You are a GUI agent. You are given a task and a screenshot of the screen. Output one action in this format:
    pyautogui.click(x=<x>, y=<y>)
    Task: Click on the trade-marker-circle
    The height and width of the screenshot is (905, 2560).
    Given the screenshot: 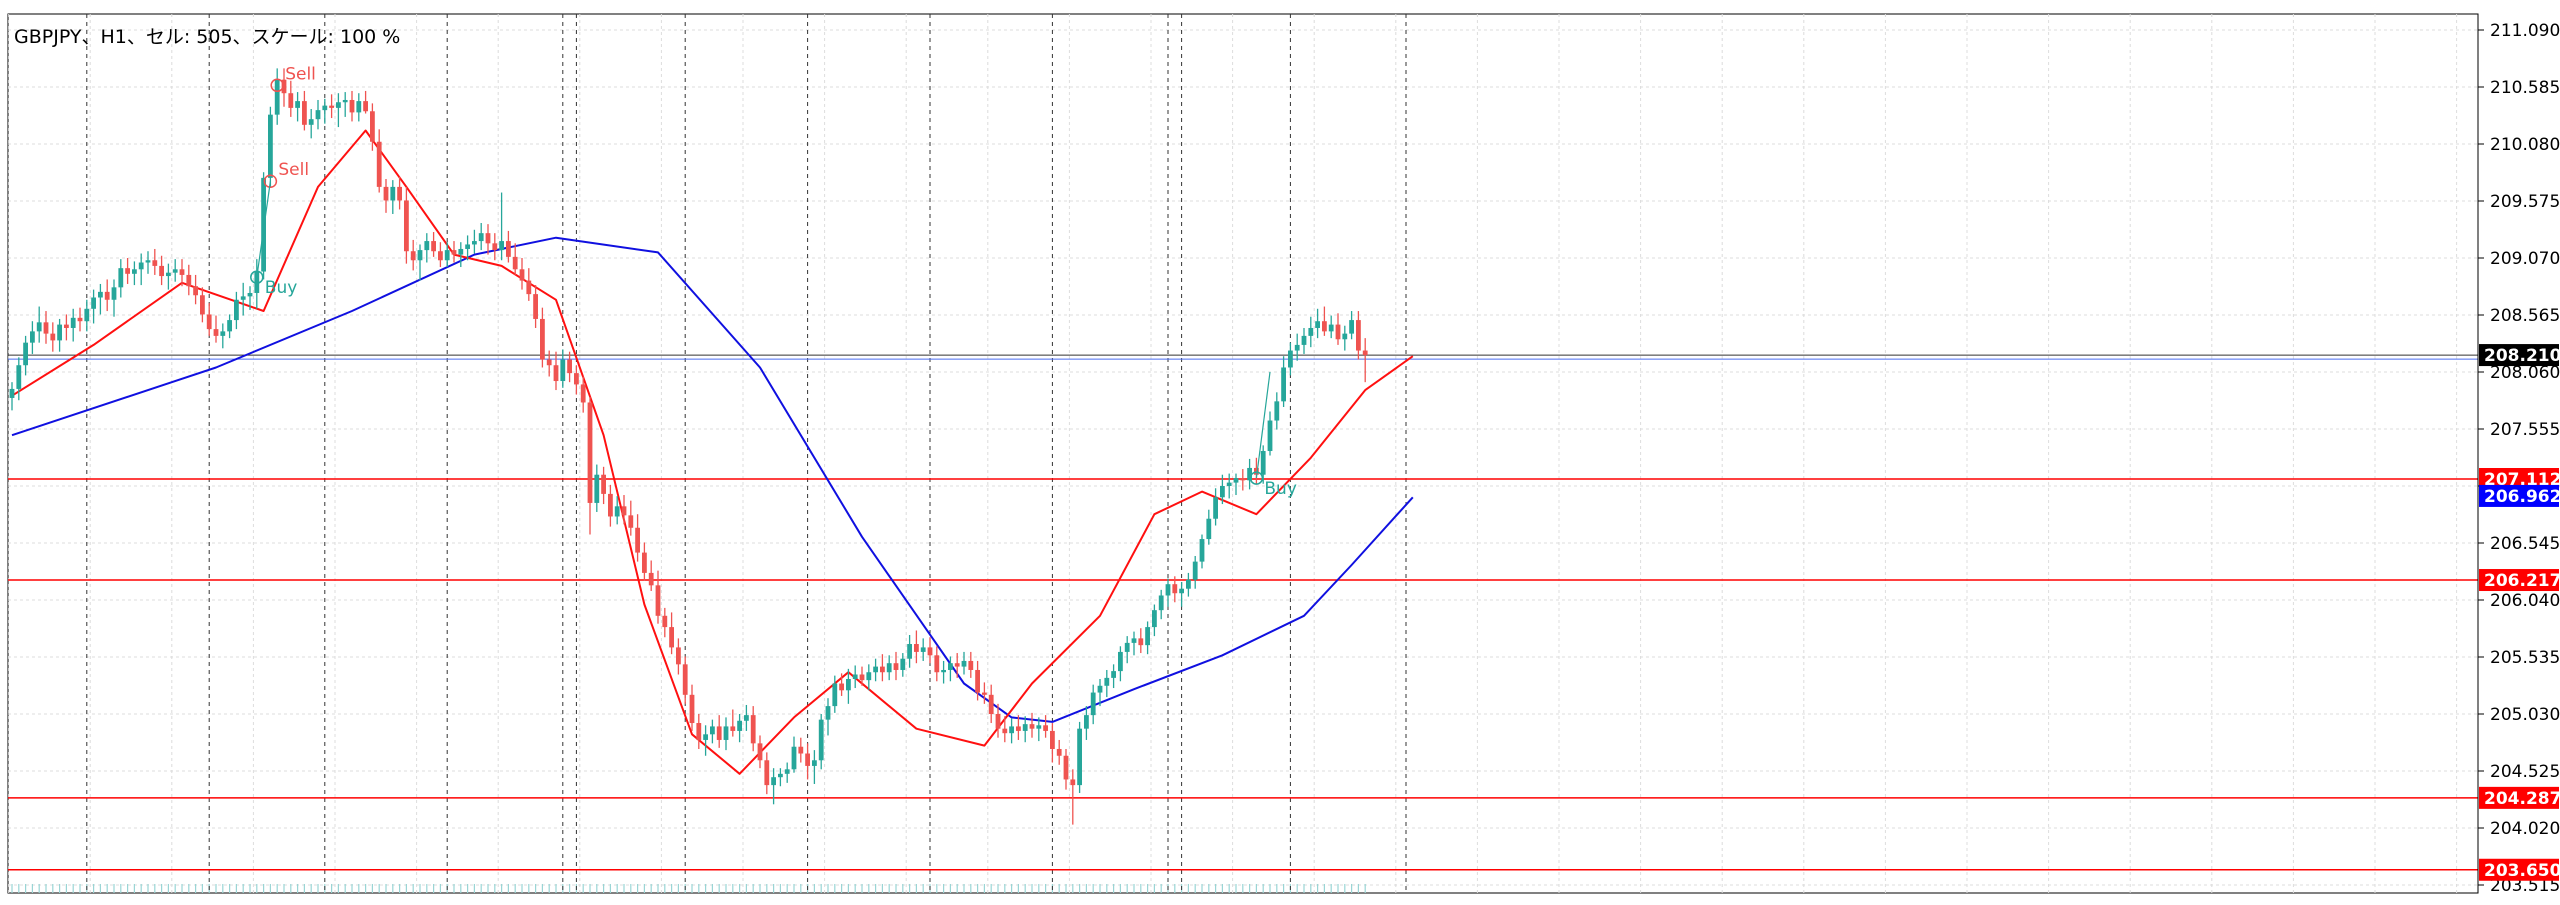 What is the action you would take?
    pyautogui.click(x=257, y=277)
    